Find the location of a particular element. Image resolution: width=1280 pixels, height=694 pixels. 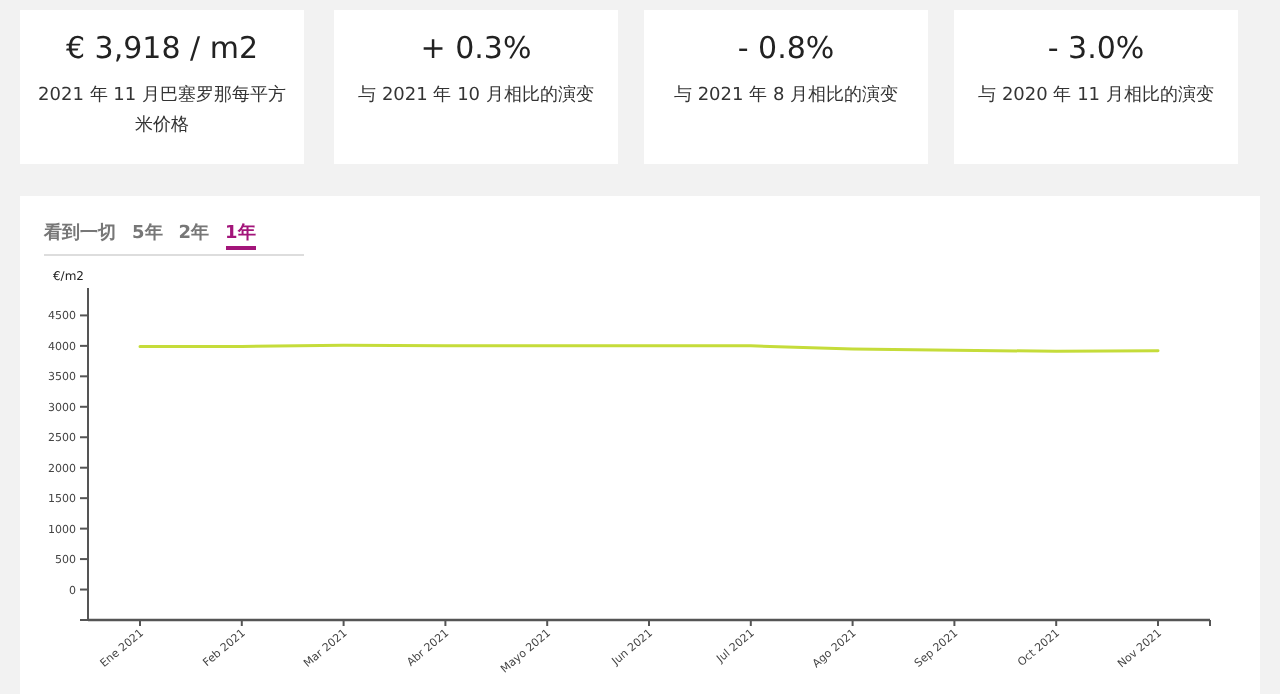

text: - 3.0% is located at coordinates (1096, 48).